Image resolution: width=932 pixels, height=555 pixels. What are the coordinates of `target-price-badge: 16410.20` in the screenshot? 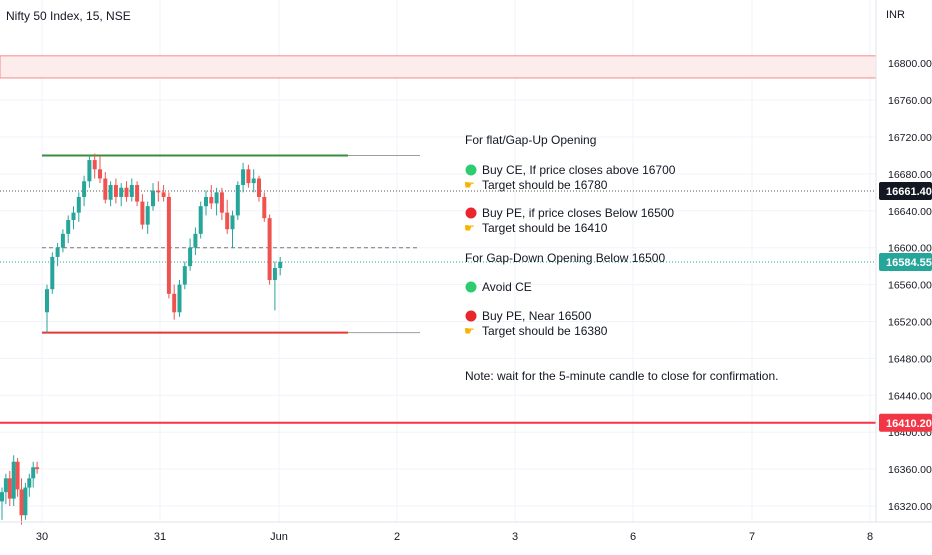 It's located at (909, 424).